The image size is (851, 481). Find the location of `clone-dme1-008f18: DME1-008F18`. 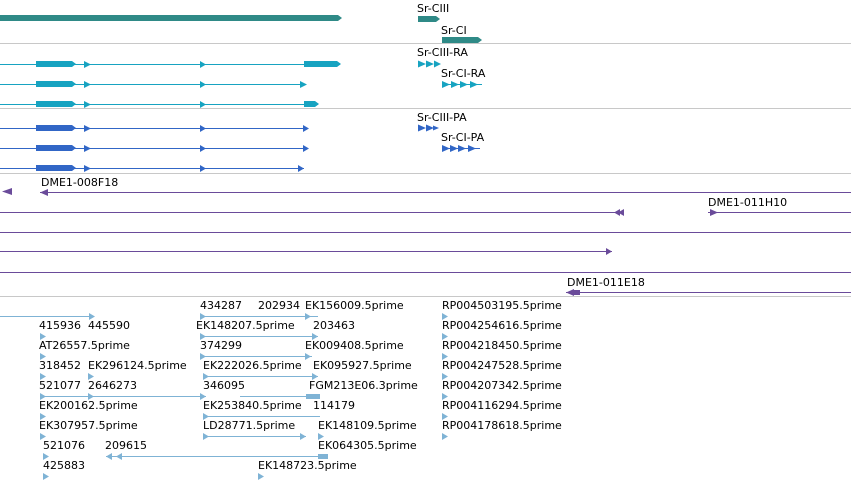

clone-dme1-008f18: DME1-008F18 is located at coordinates (445, 186).